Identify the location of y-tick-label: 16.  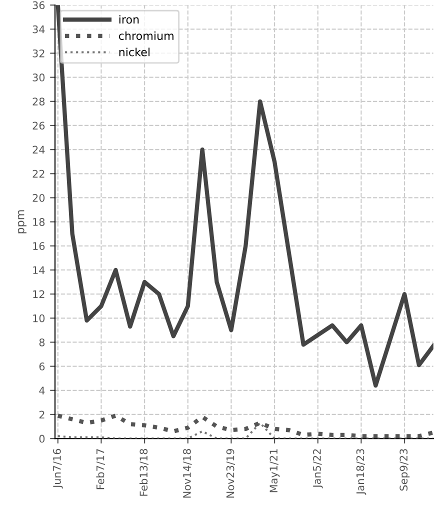
(39, 246).